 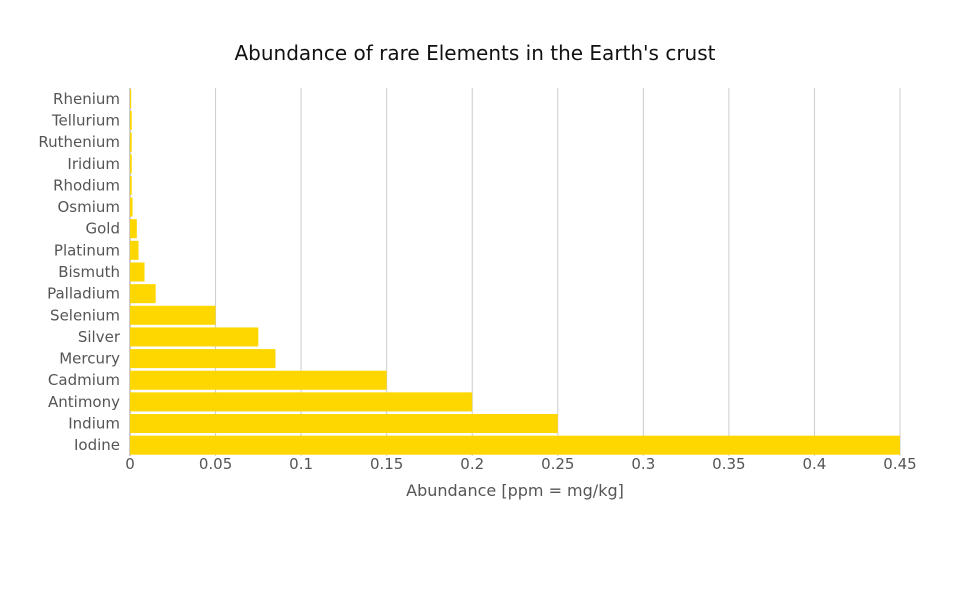 I want to click on category-label-ruthenium: Ruthenium, so click(x=79, y=142).